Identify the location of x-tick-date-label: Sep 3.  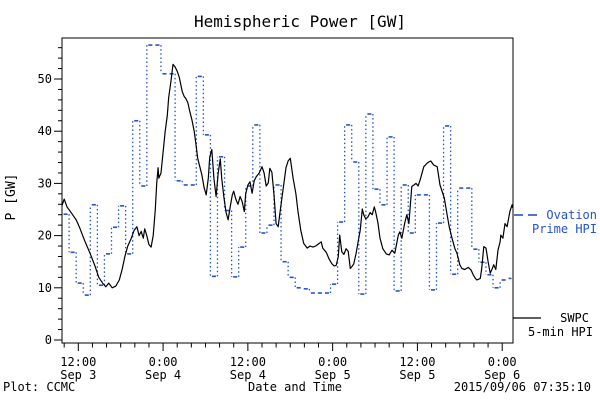
(78, 375).